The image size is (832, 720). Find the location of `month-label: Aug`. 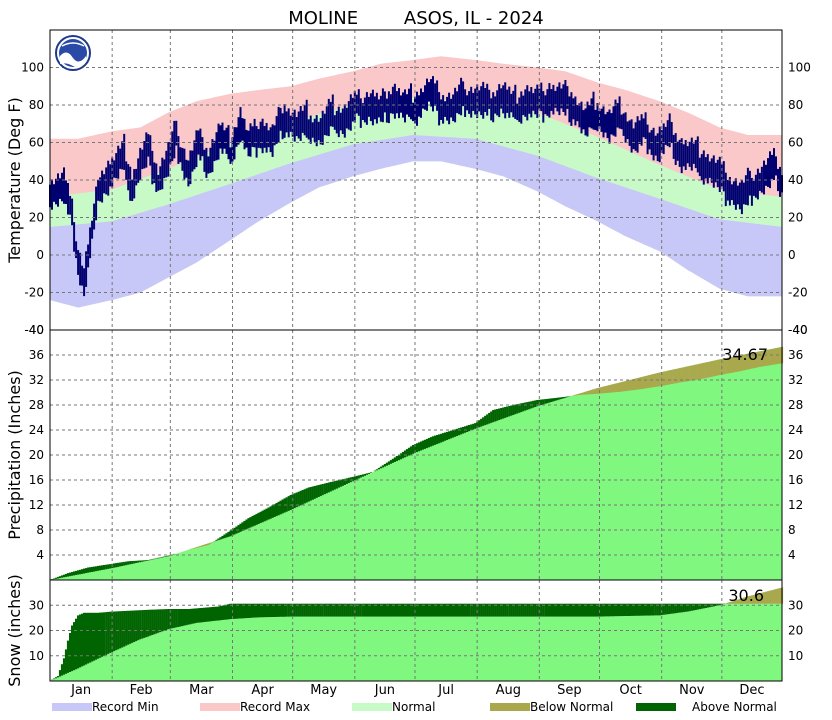

month-label: Aug is located at coordinates (508, 690).